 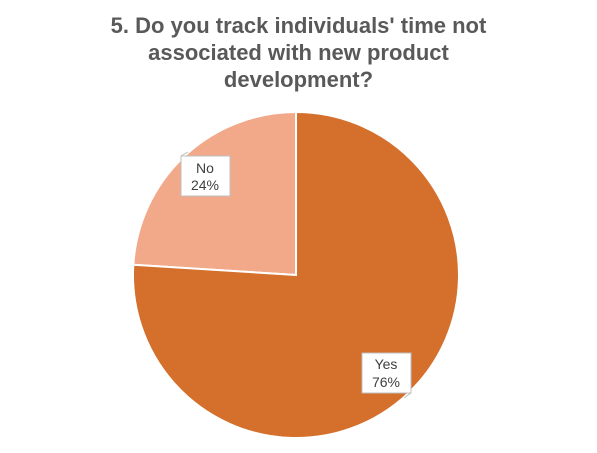 I want to click on chart-title-line-1: 5. Do you track individuals' time not, so click(x=298, y=25).